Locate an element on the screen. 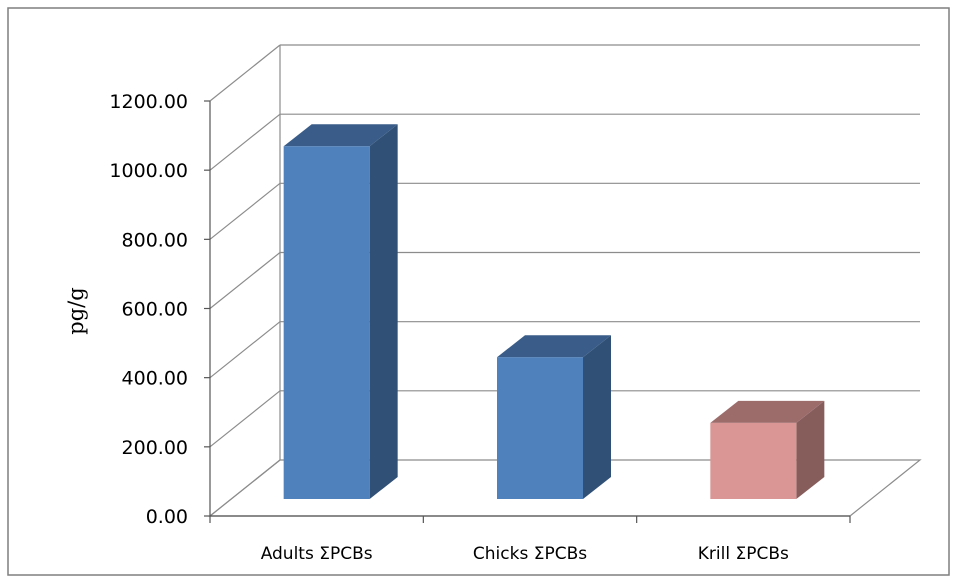  y-tick-label: 400.00 is located at coordinates (155, 379).